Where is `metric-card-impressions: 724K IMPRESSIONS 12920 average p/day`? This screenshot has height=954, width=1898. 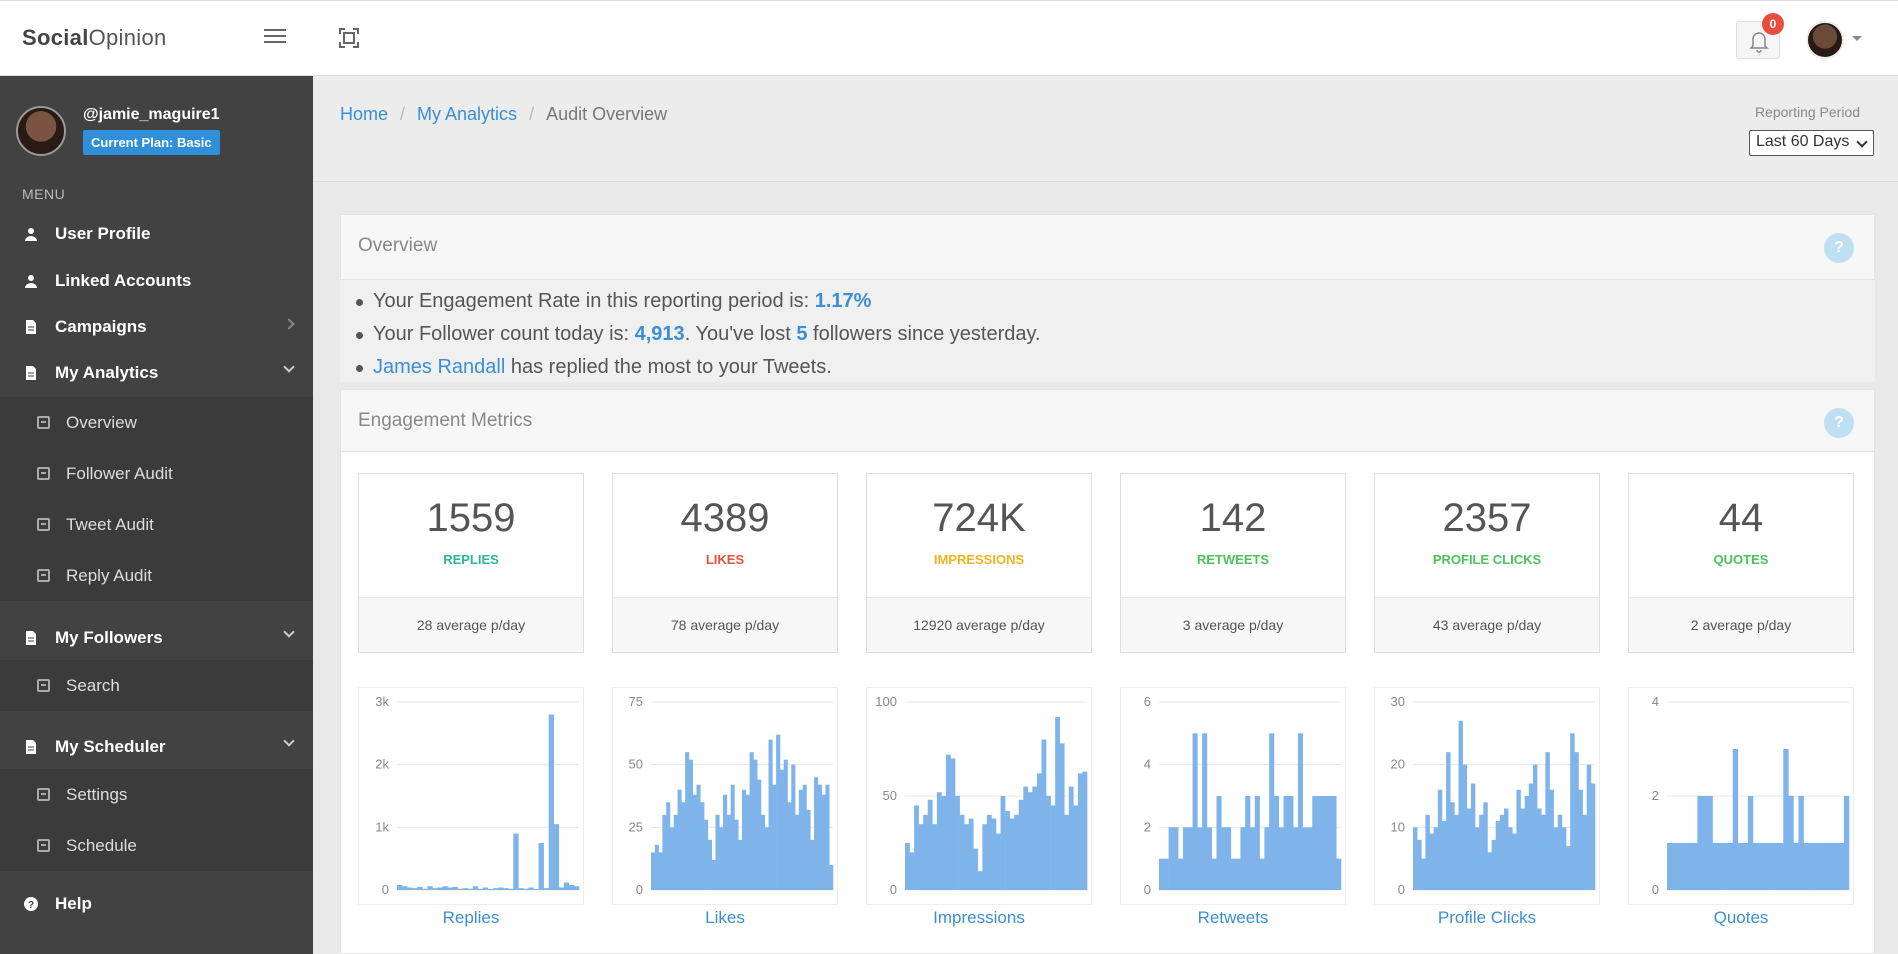
metric-card-impressions: 724K IMPRESSIONS 12920 average p/day is located at coordinates (979, 563).